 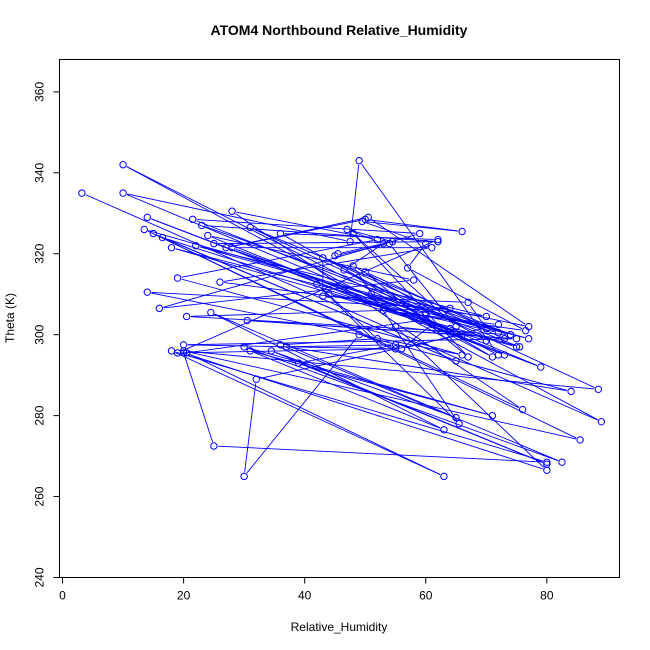 What do you see at coordinates (305, 596) in the screenshot?
I see `x-tick-label: 40` at bounding box center [305, 596].